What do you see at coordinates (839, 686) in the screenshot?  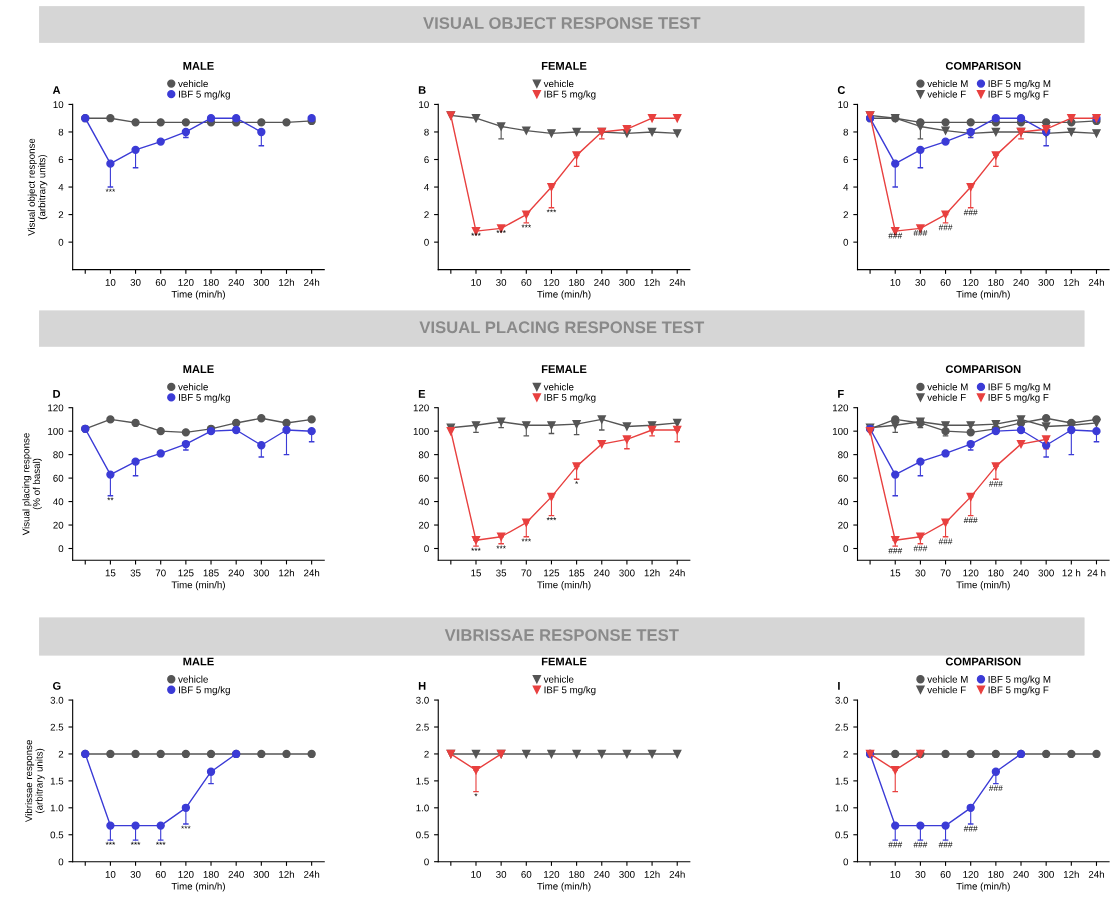 I see `text: I` at bounding box center [839, 686].